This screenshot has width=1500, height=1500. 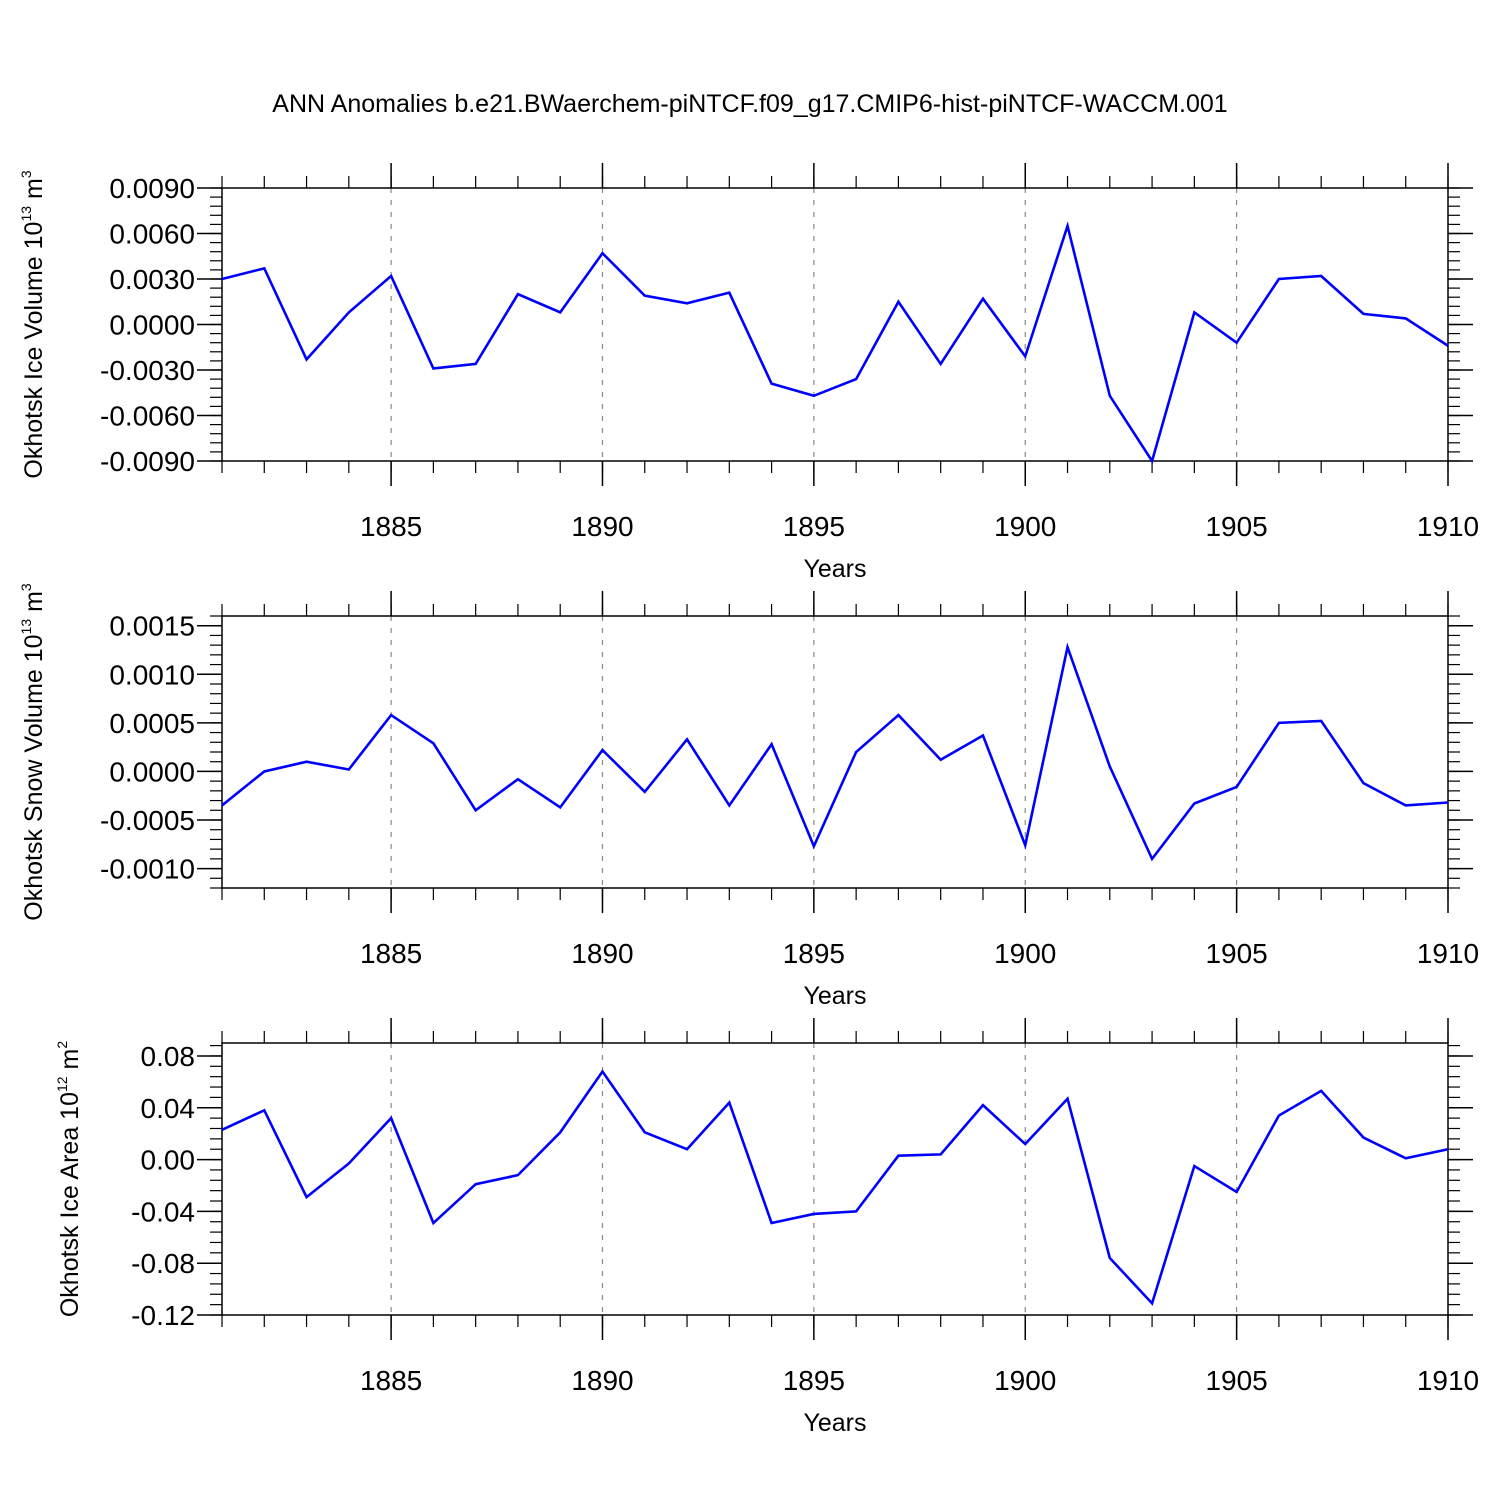 What do you see at coordinates (147, 869) in the screenshot?
I see `y-tick-label: -0.0010` at bounding box center [147, 869].